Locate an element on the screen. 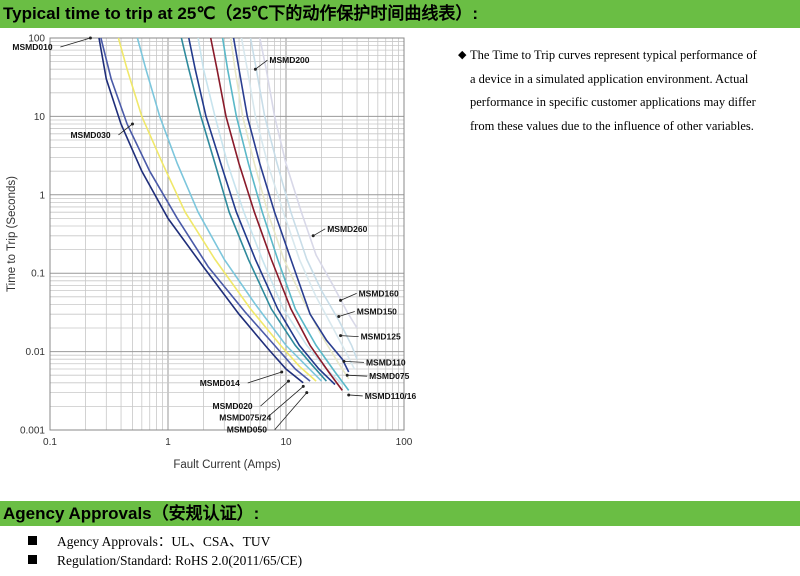 Image resolution: width=800 pixels, height=576 pixels. series-label: MSMD110/16 is located at coordinates (391, 396).